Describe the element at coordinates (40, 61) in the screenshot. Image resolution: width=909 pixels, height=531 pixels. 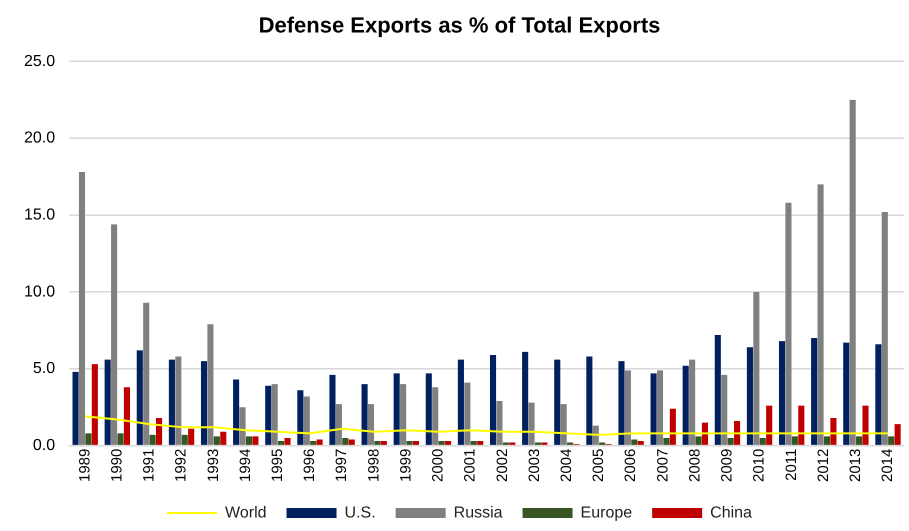
I see `y-tick-label: 25.0` at that location.